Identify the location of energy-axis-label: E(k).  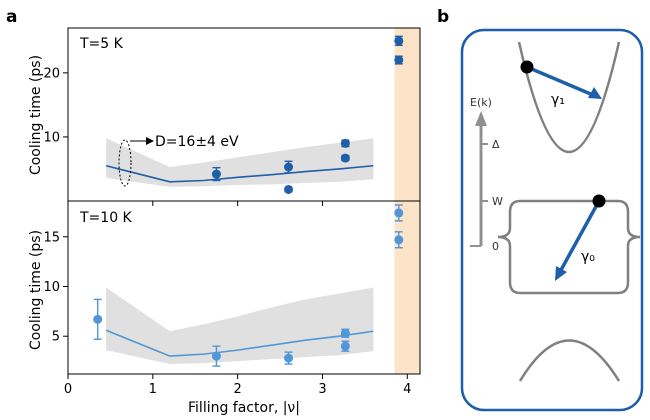
(481, 102).